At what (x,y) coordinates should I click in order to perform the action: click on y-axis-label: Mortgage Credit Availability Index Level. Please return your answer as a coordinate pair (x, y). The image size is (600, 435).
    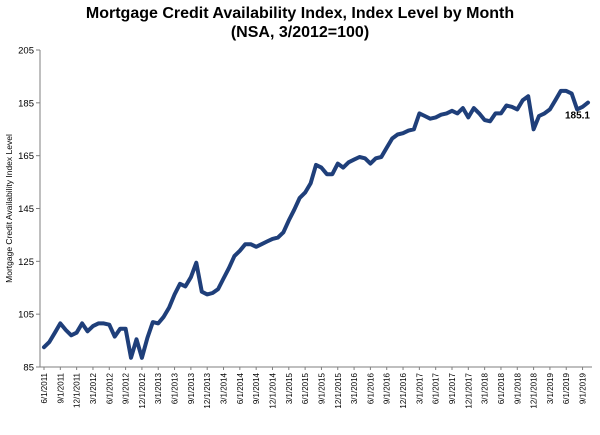
    Looking at the image, I should click on (9, 208).